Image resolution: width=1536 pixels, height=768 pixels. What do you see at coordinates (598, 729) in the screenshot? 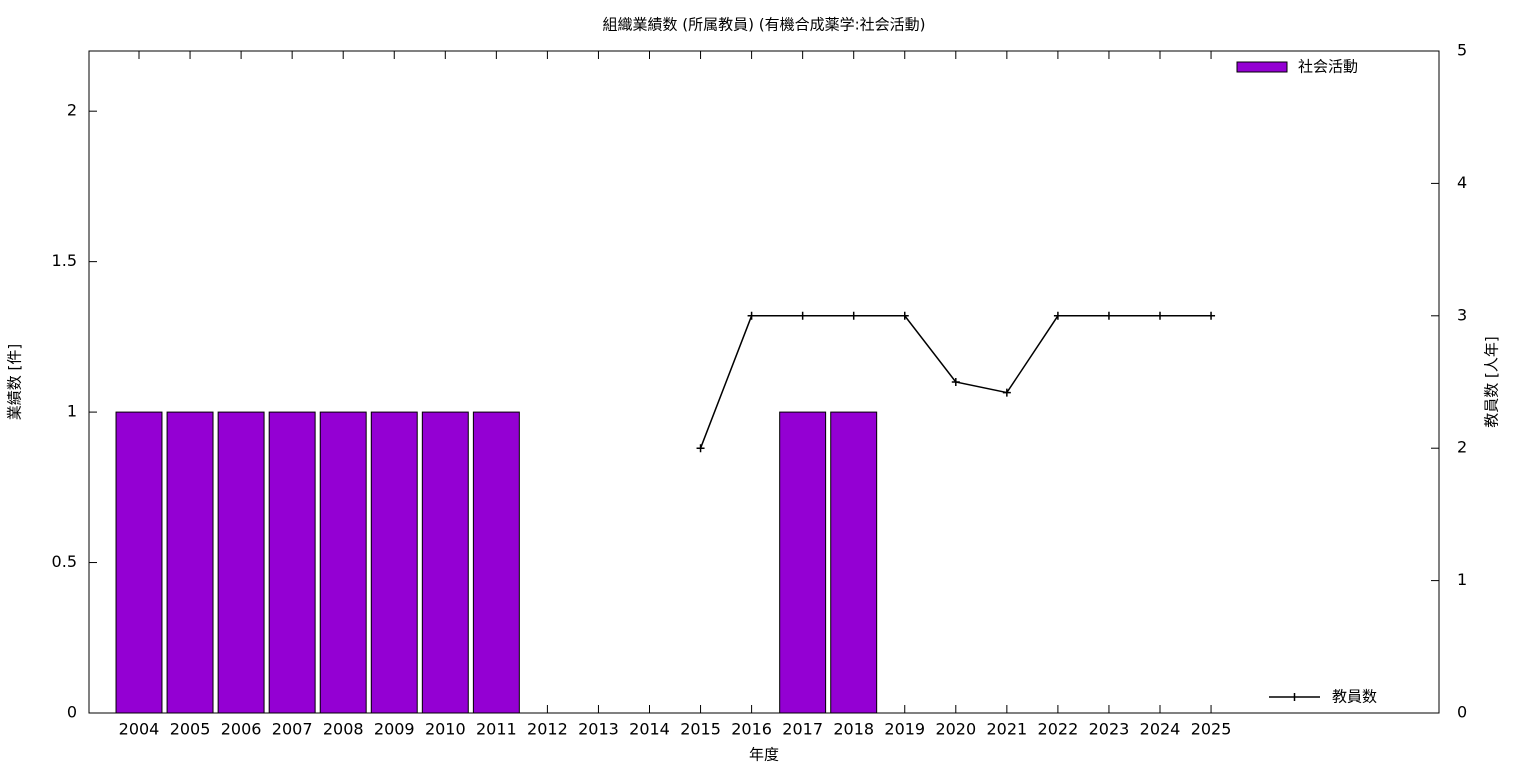
I see `x-tick-label: 2013` at bounding box center [598, 729].